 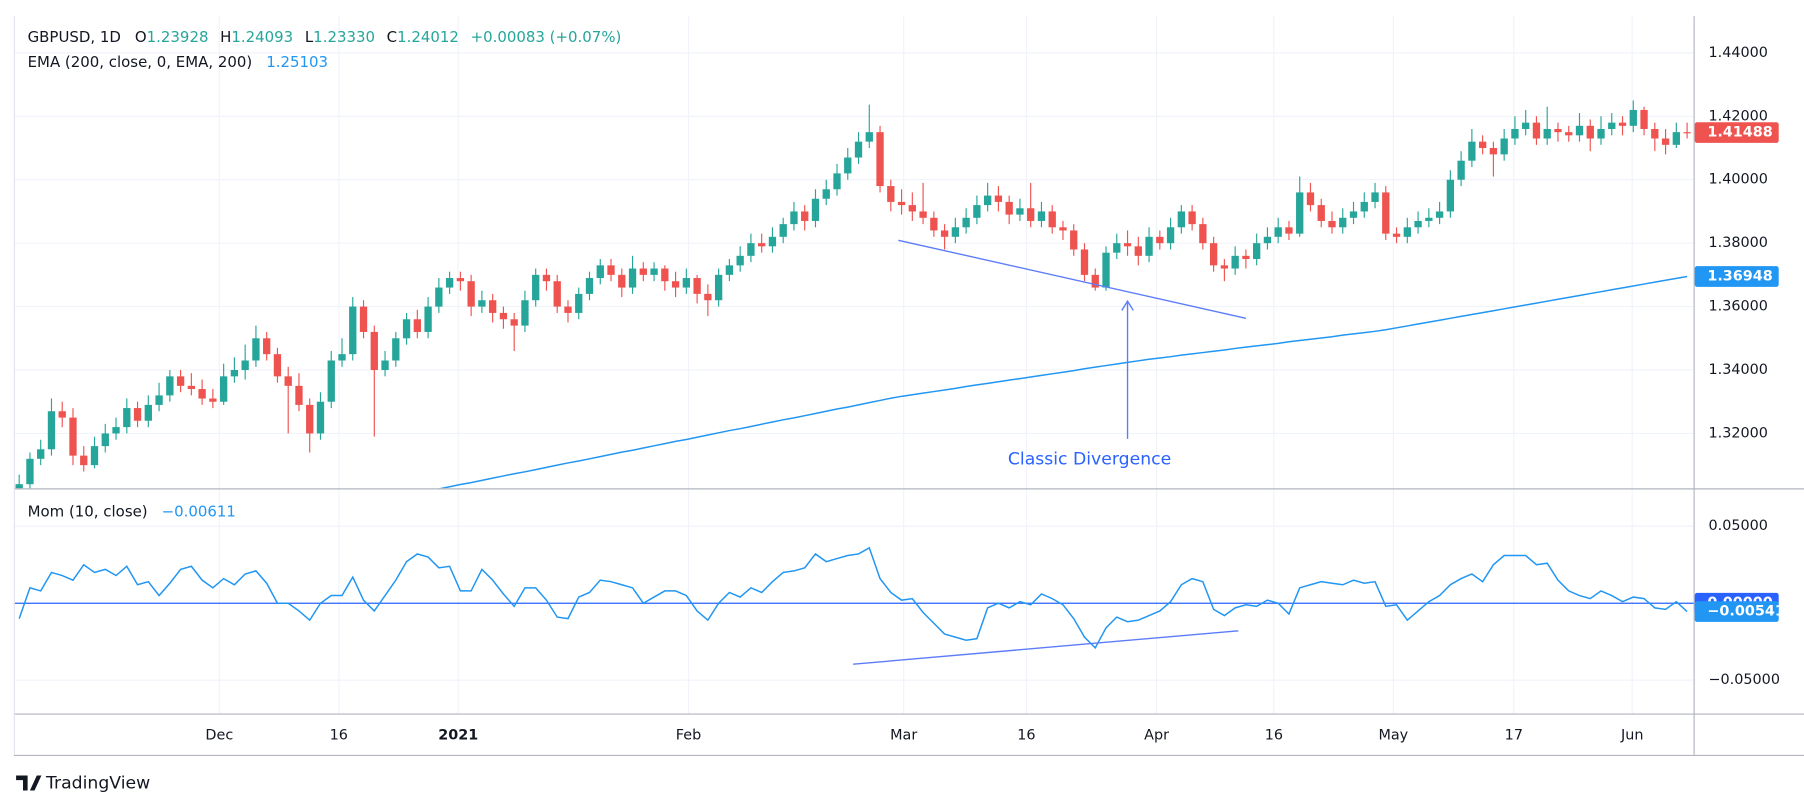 What do you see at coordinates (1274, 735) in the screenshot?
I see `x-tick-label: 16` at bounding box center [1274, 735].